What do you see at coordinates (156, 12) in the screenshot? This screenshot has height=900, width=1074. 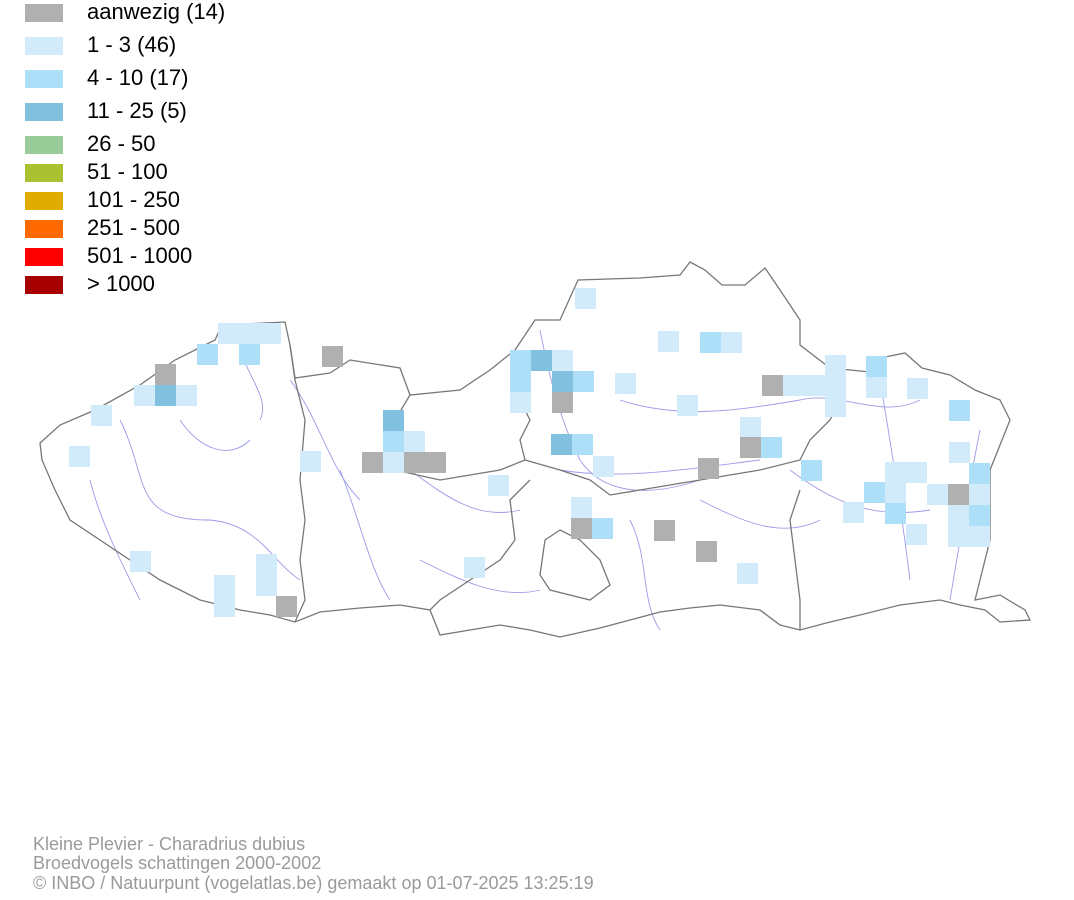 I see `legend-label: aanwezig (14)` at bounding box center [156, 12].